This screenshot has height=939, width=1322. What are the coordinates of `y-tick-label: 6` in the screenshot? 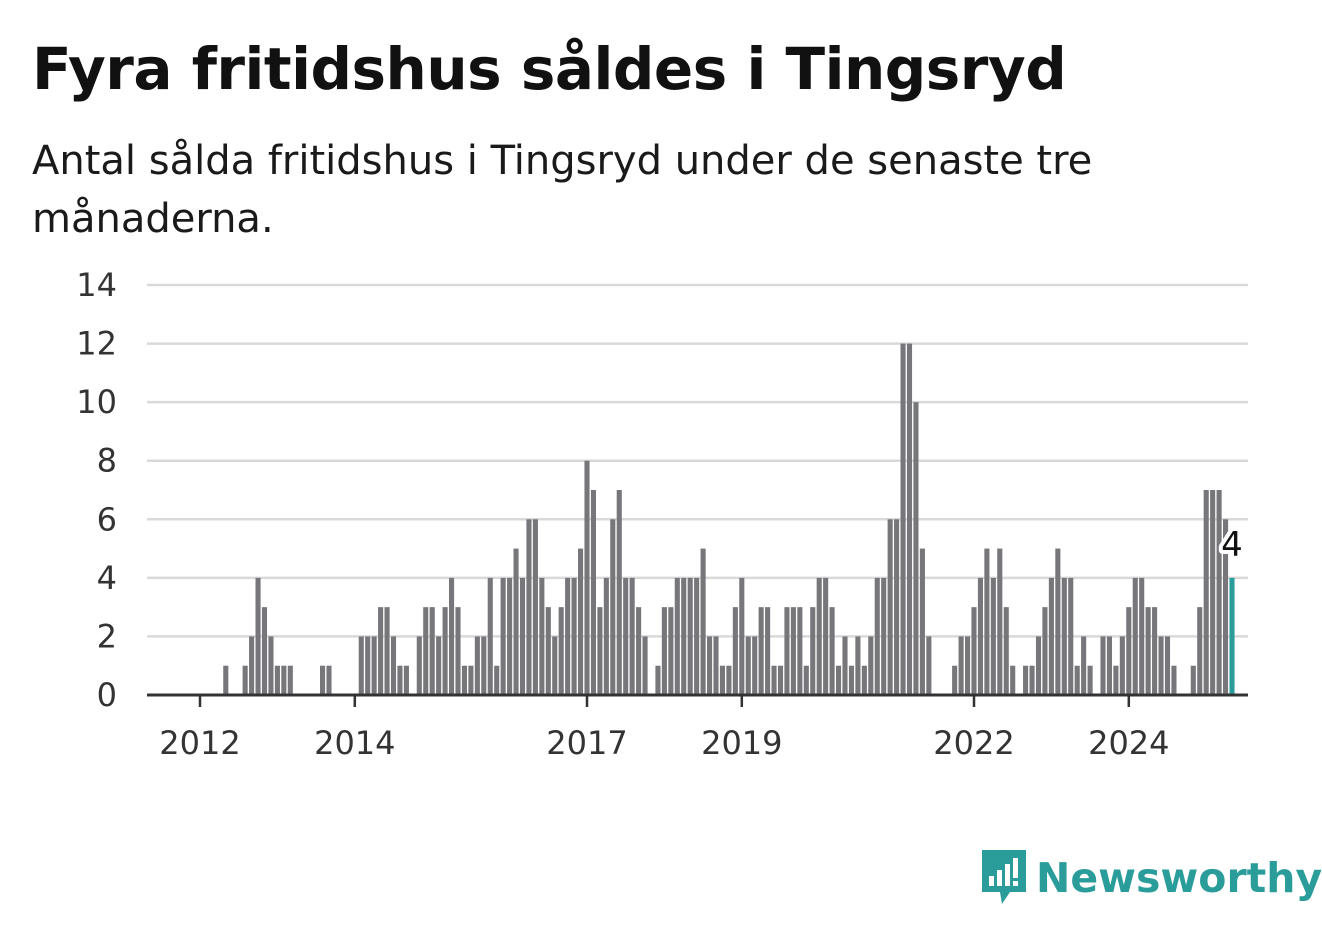 It's located at (107, 519).